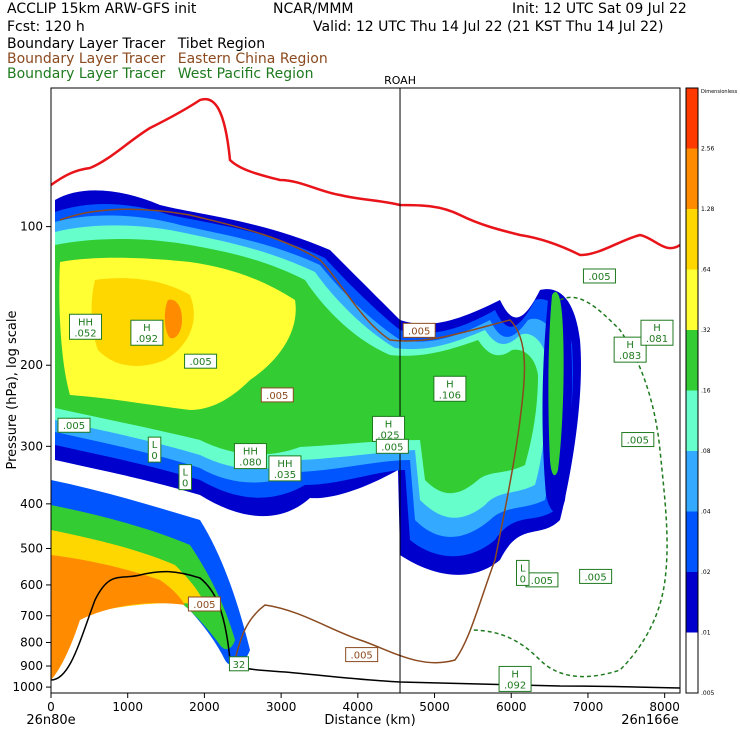 This screenshot has height=740, width=740. I want to click on forecast-hour: Fcst: 120 h, so click(46, 27).